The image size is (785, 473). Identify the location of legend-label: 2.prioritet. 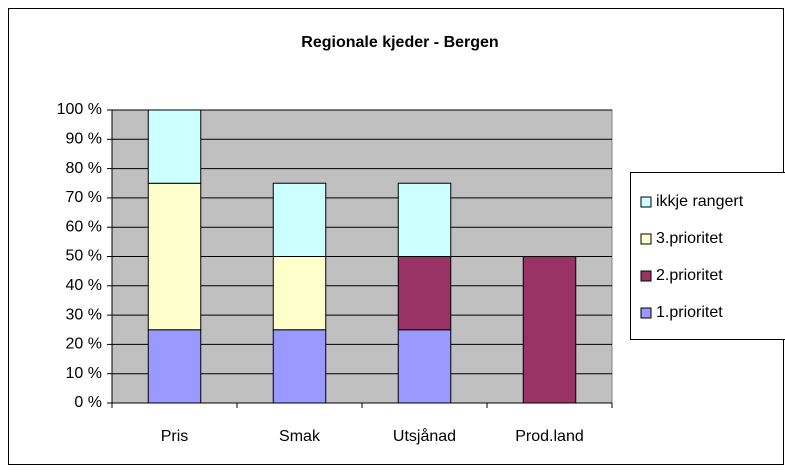
(689, 275).